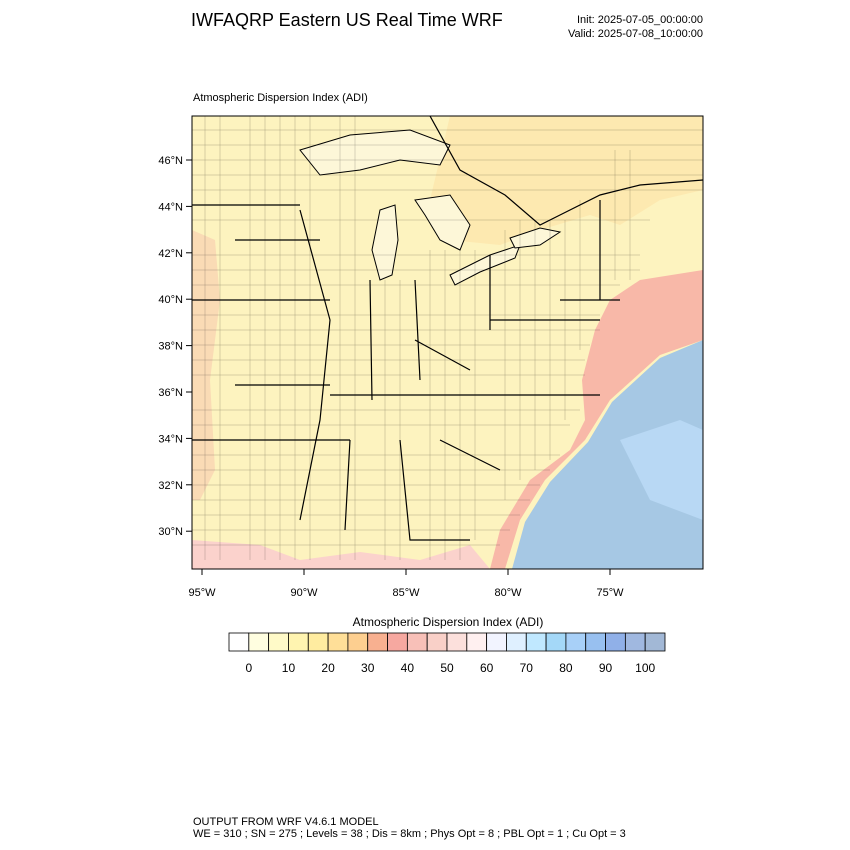  What do you see at coordinates (280, 98) in the screenshot?
I see `map-subtitle: Atmospheric Dispersion Index (ADI)` at bounding box center [280, 98].